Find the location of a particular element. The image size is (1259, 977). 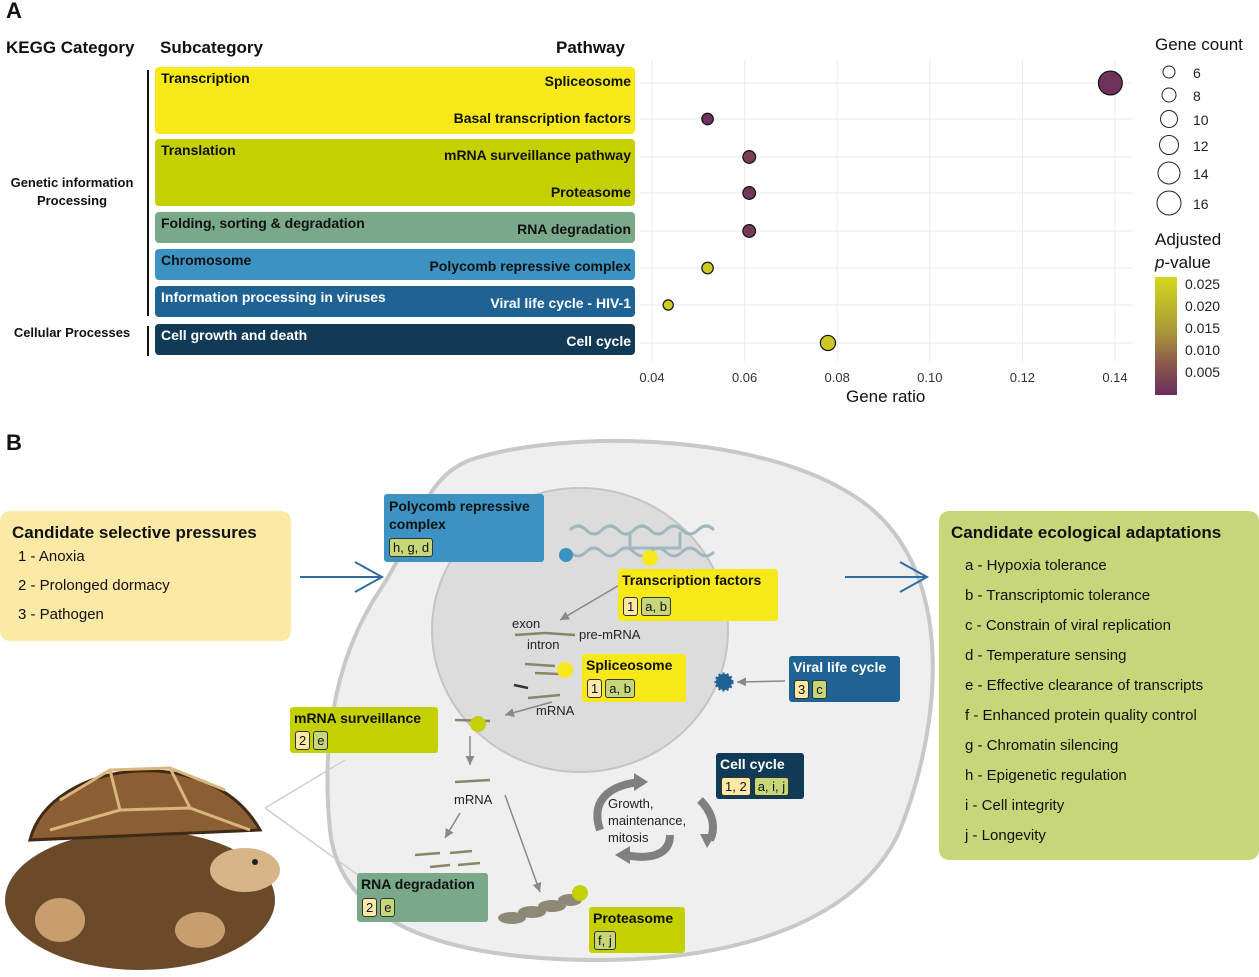

adaptation-item: c - Constrain of viral replication is located at coordinates (1068, 625).